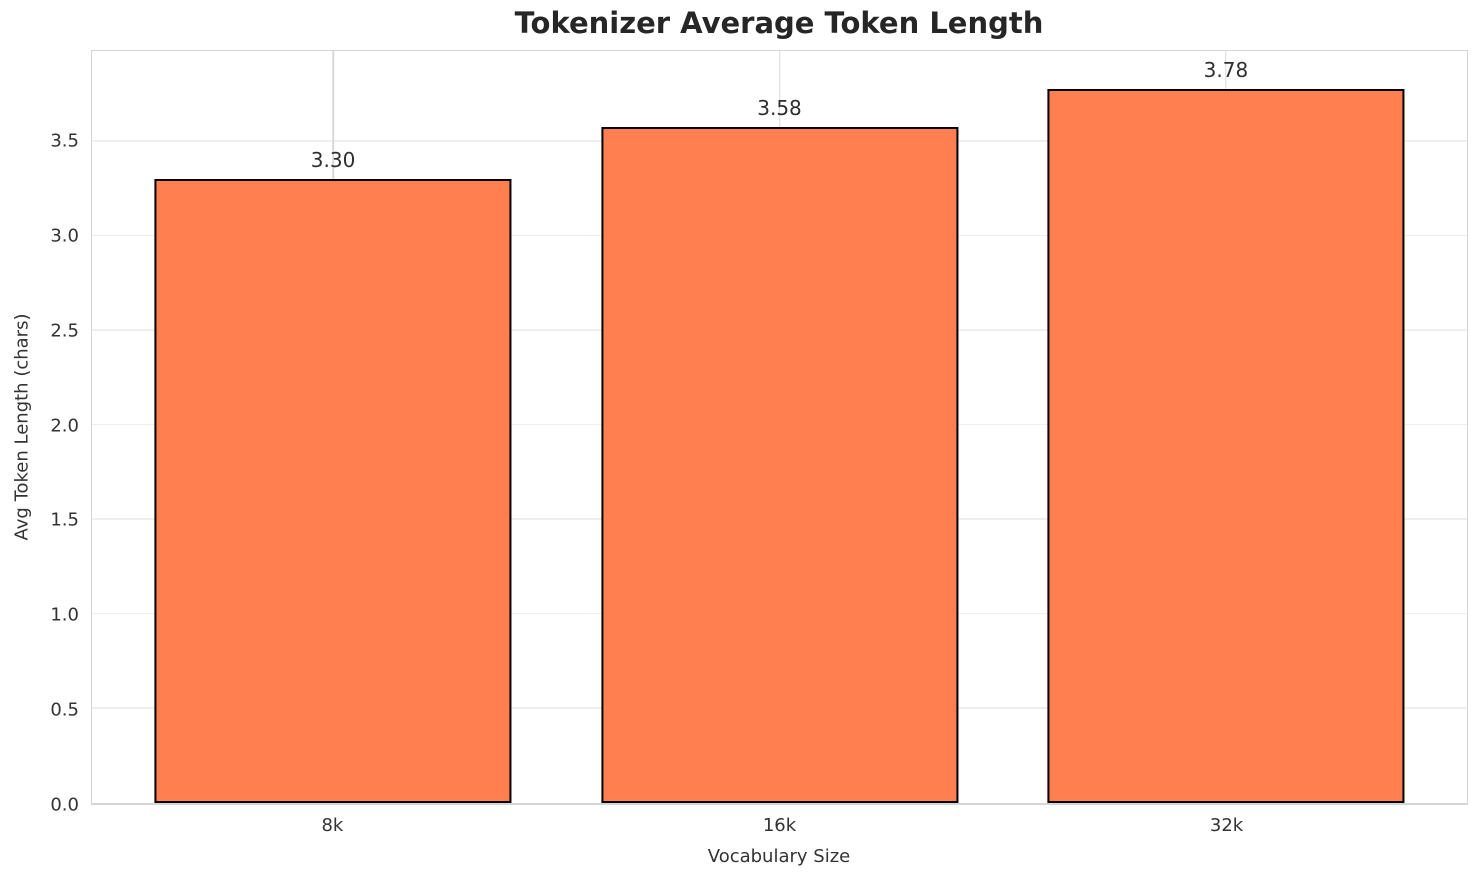 This screenshot has width=1484, height=885. What do you see at coordinates (64, 331) in the screenshot?
I see `y-tick-label: 2.5` at bounding box center [64, 331].